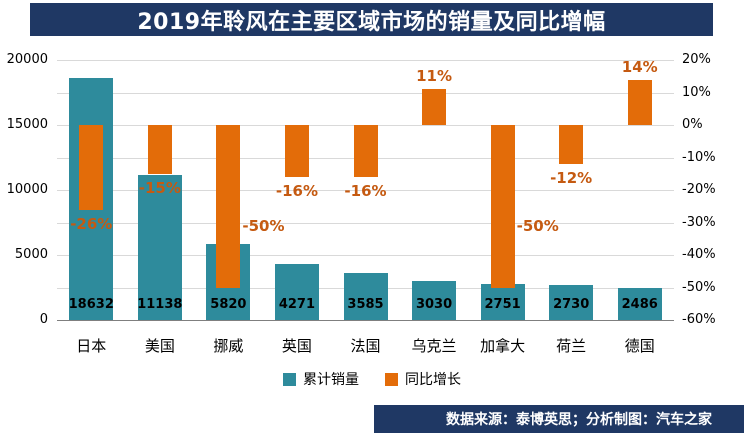 Image resolution: width=744 pixels, height=435 pixels. I want to click on right-axis-tick: 10%, so click(696, 92).